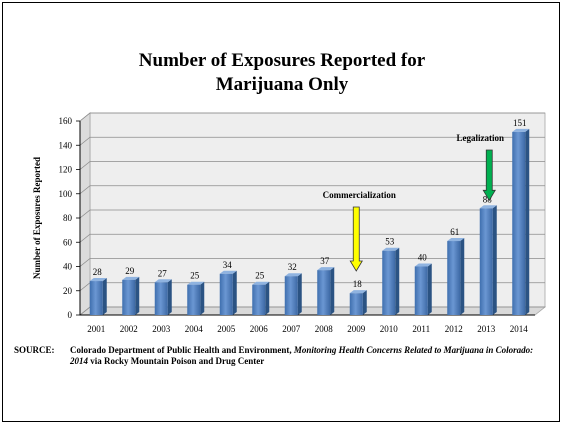  Describe the element at coordinates (34, 350) in the screenshot. I see `source-label: SOURCE:` at that location.